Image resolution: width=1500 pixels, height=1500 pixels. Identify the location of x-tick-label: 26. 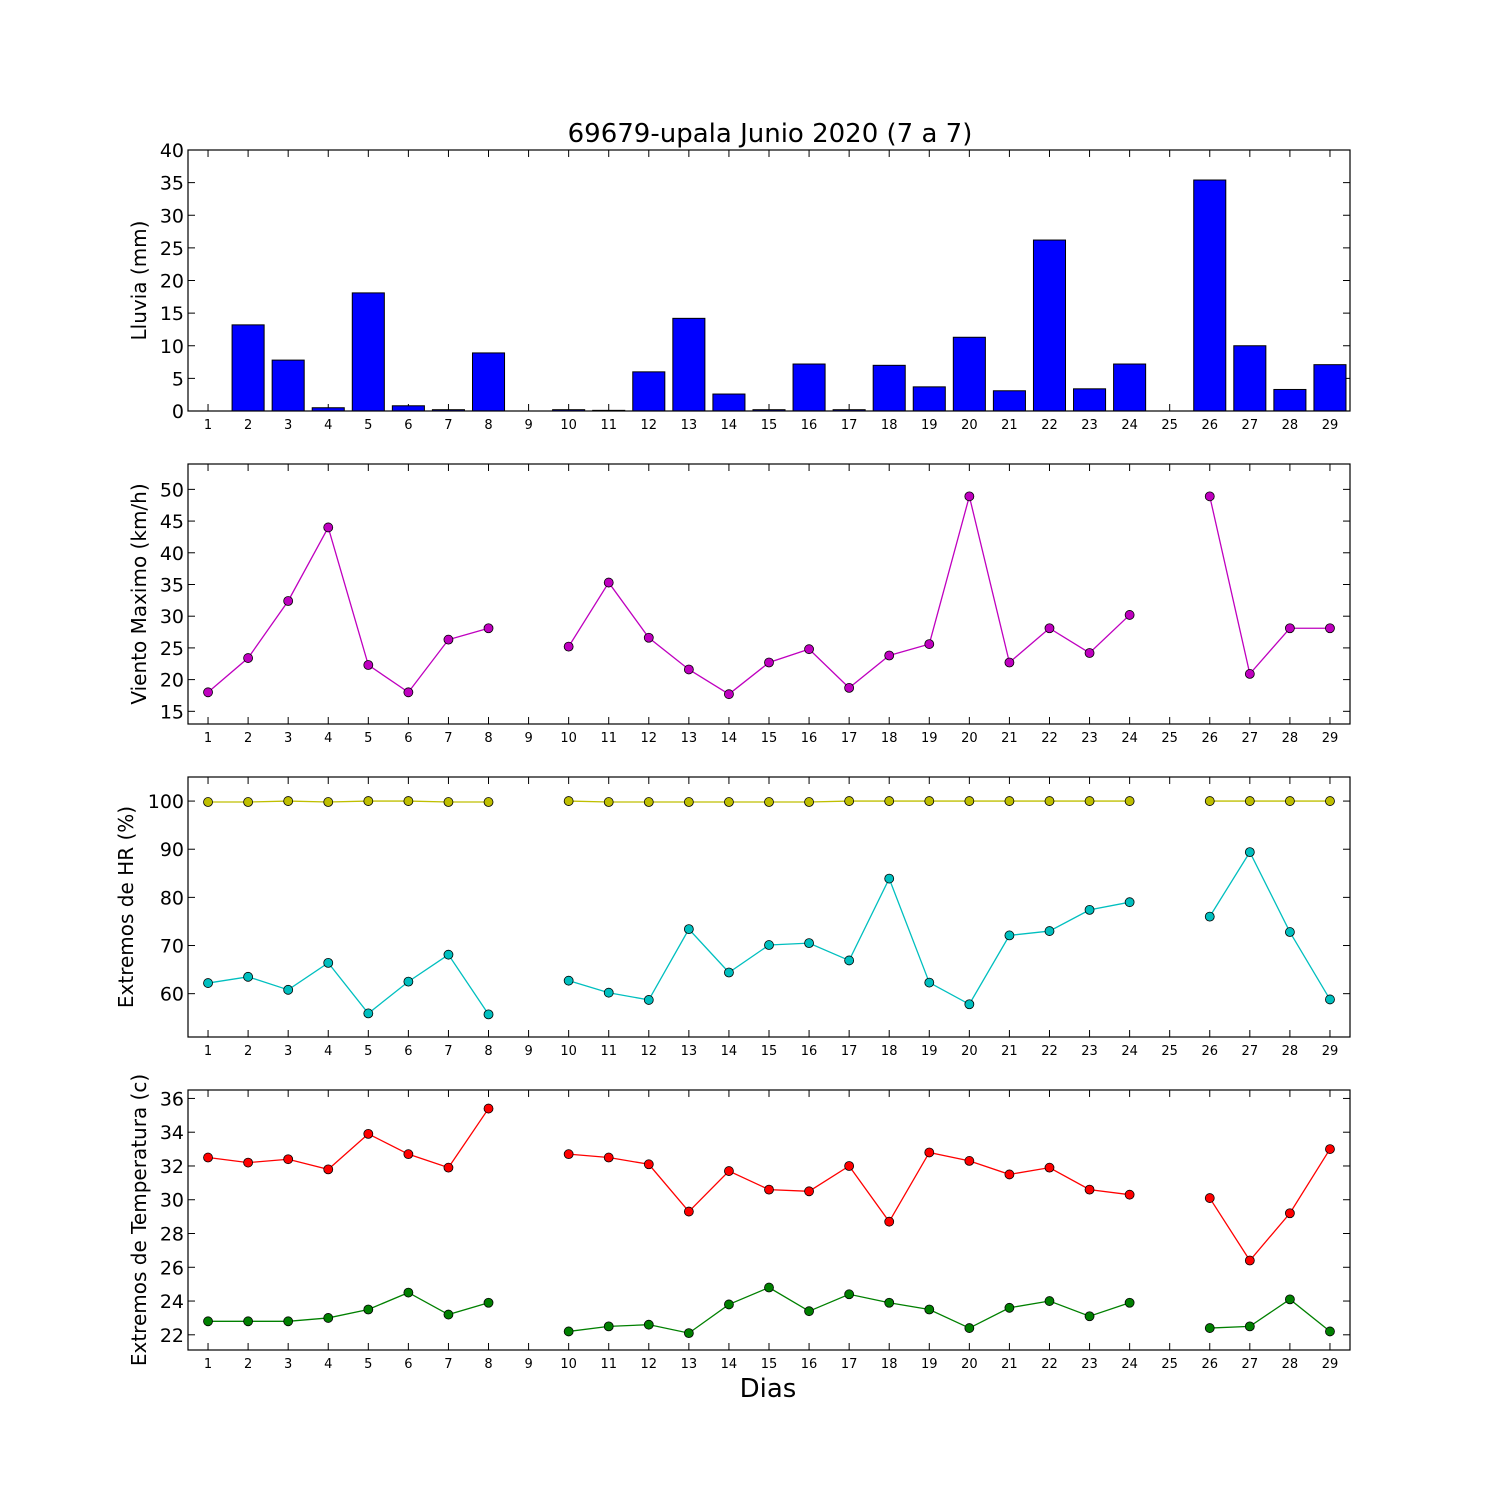
(1209, 1051).